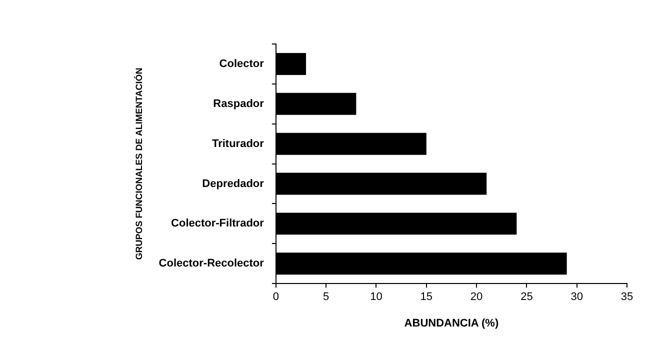  What do you see at coordinates (426, 297) in the screenshot?
I see `x-tick-label: 15` at bounding box center [426, 297].